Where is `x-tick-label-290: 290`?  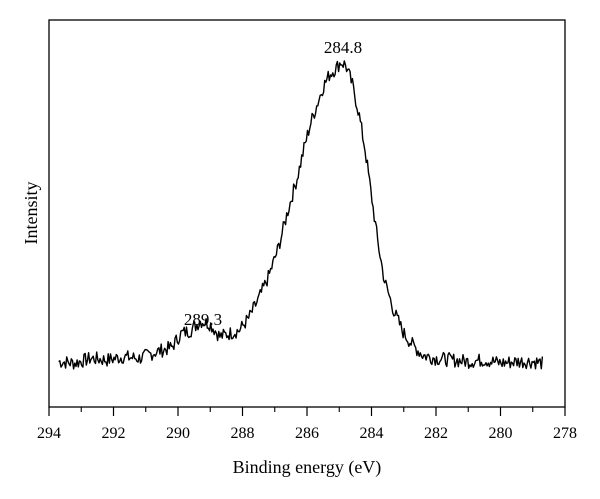 x-tick-label-290: 290 is located at coordinates (178, 433).